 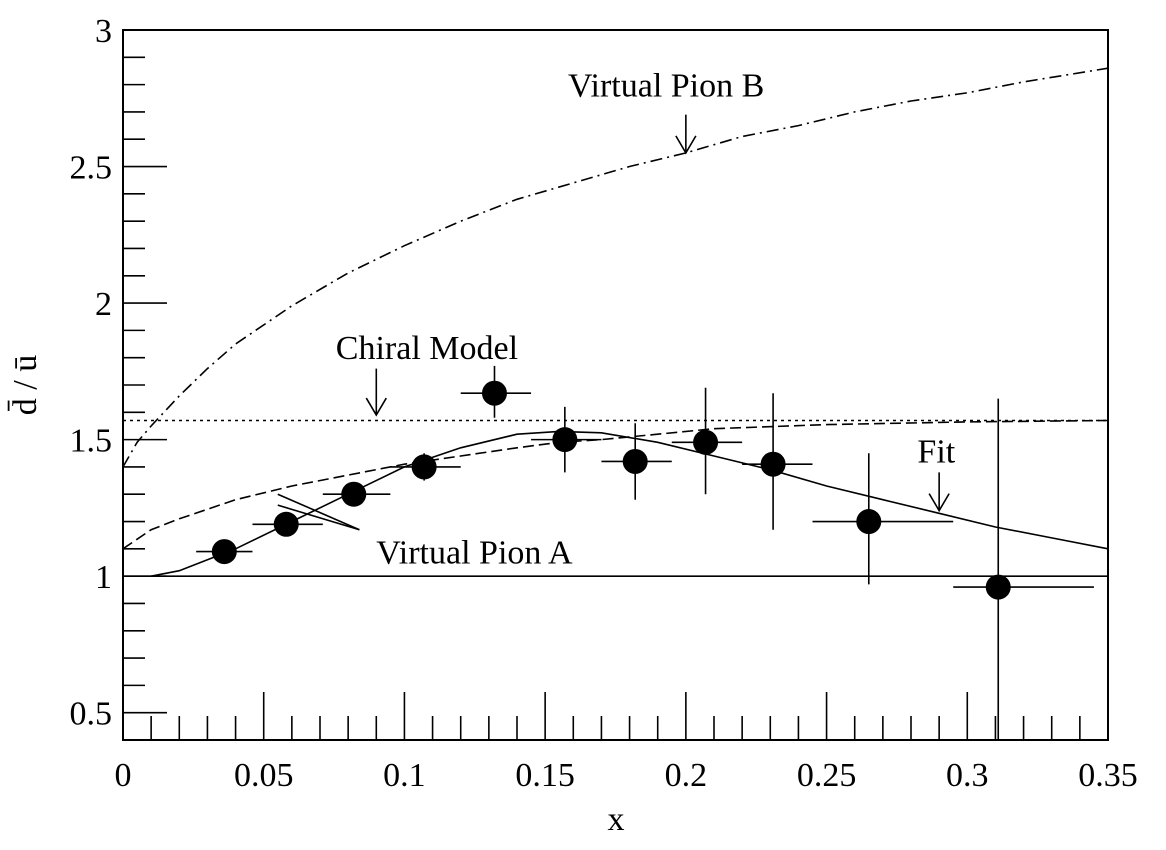 What do you see at coordinates (91, 168) in the screenshot?
I see `y-tick-label: 2.5` at bounding box center [91, 168].